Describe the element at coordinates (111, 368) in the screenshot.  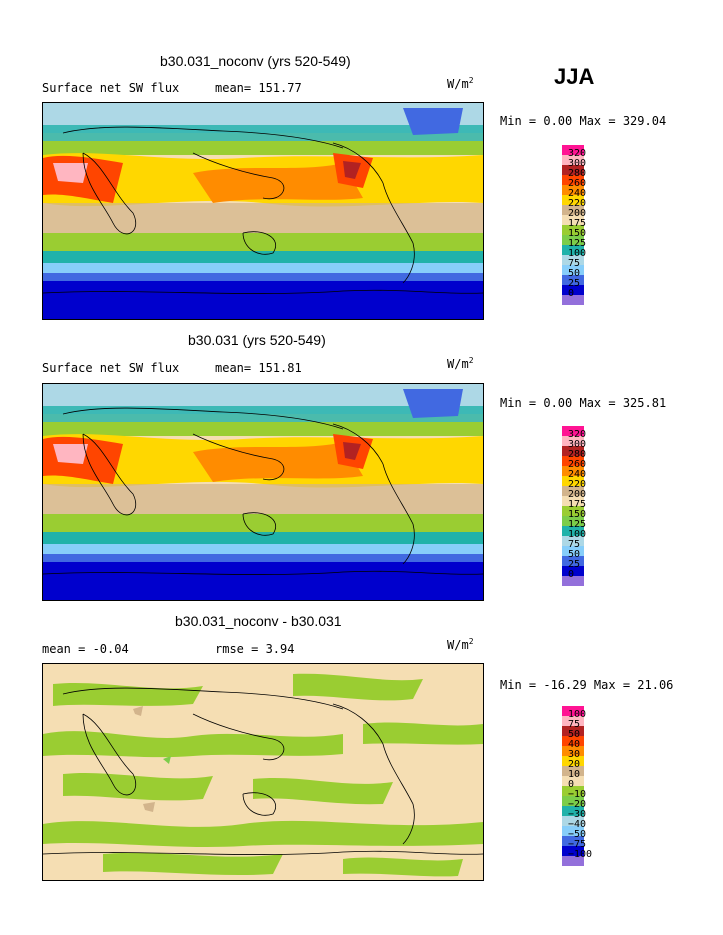
I see `panel-2-field-label: Surface net SW flux` at that location.